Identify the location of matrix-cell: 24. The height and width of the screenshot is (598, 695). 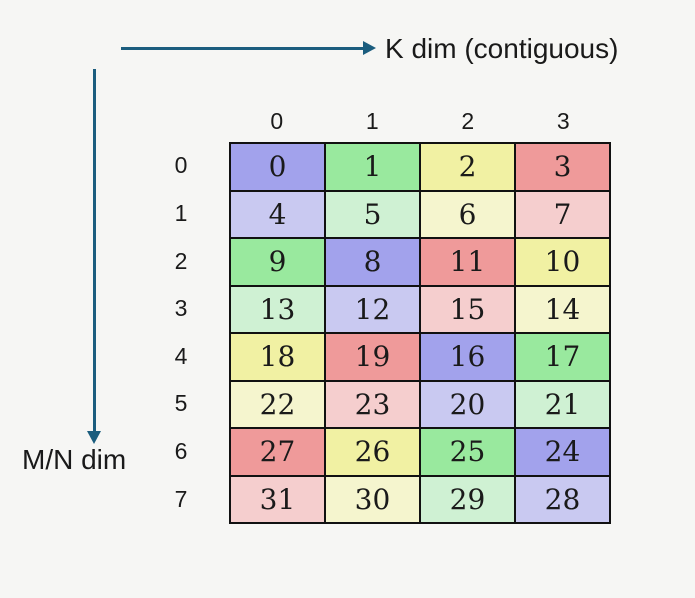
(562, 452).